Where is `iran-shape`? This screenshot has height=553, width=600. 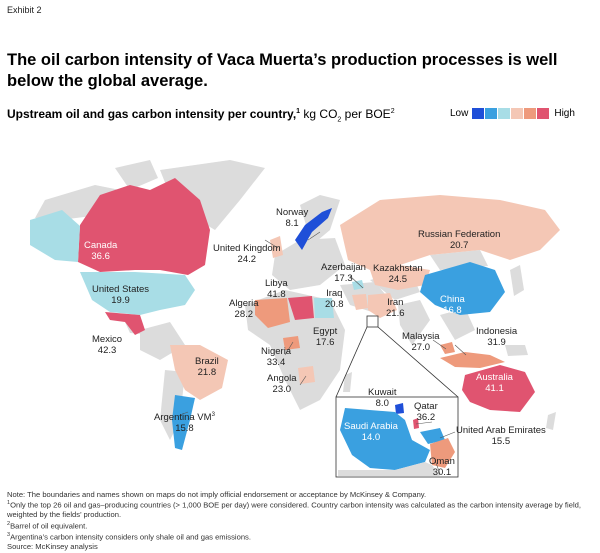
iran-shape is located at coordinates (382, 305).